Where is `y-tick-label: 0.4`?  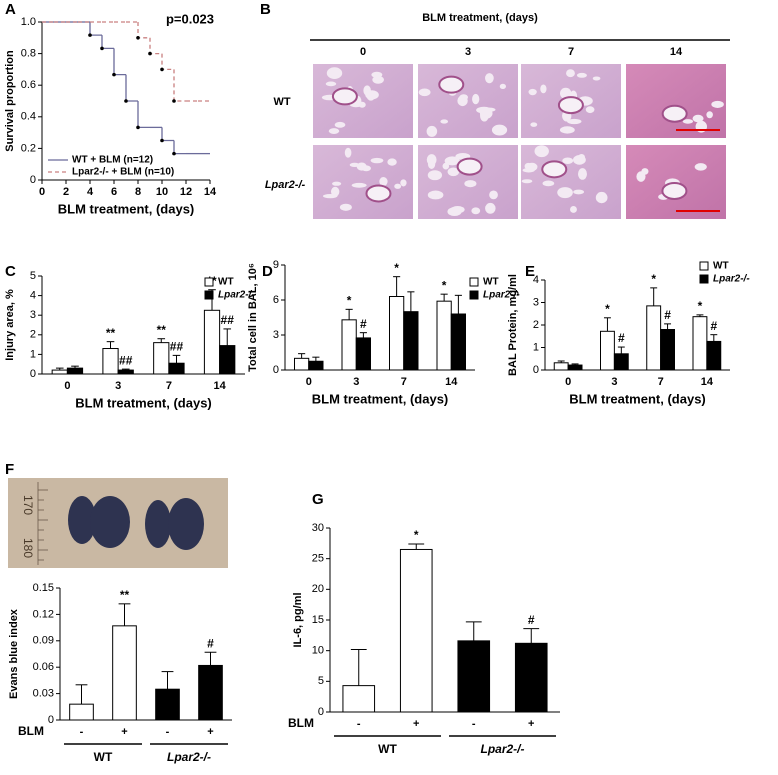
y-tick-label: 0.4 is located at coordinates (28, 117).